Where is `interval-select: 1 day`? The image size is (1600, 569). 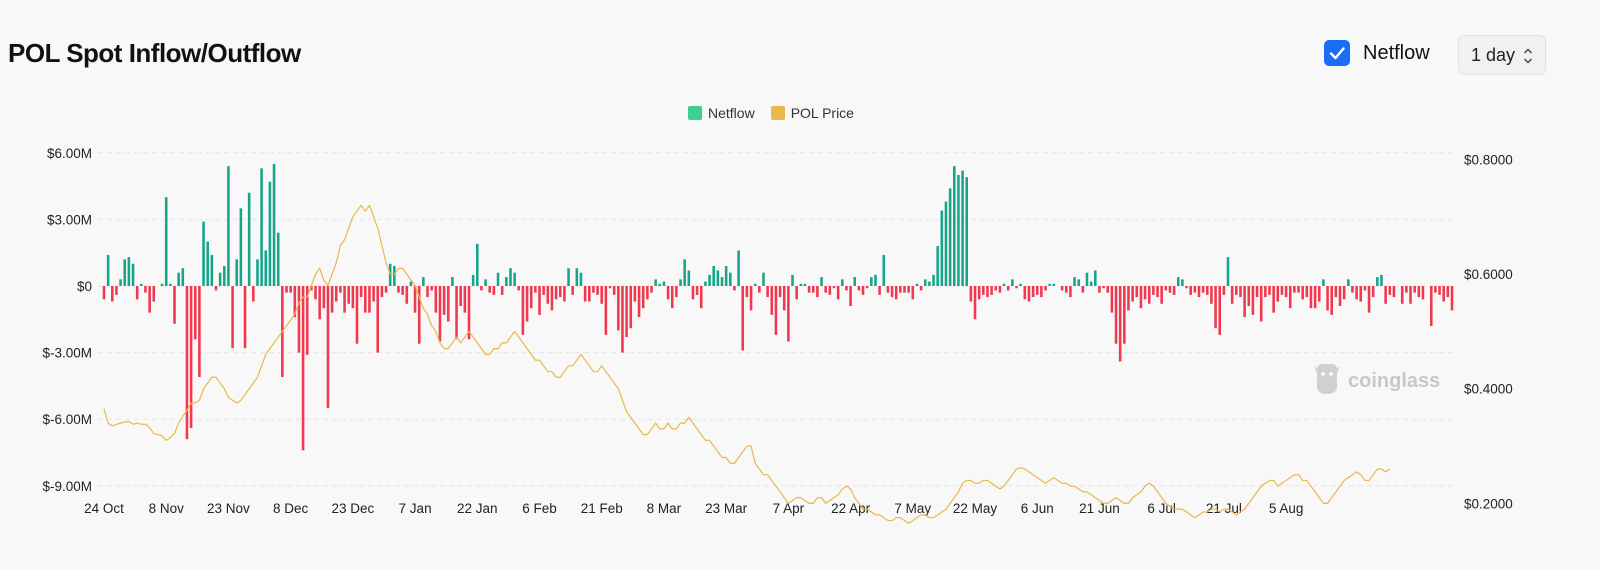 interval-select: 1 day is located at coordinates (1502, 55).